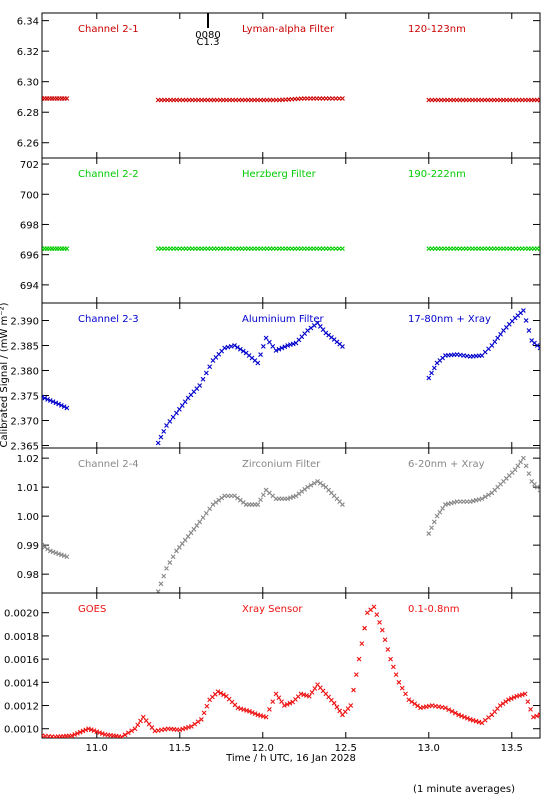  What do you see at coordinates (28, 52) in the screenshot?
I see `y-tick-label: 6.32` at bounding box center [28, 52].